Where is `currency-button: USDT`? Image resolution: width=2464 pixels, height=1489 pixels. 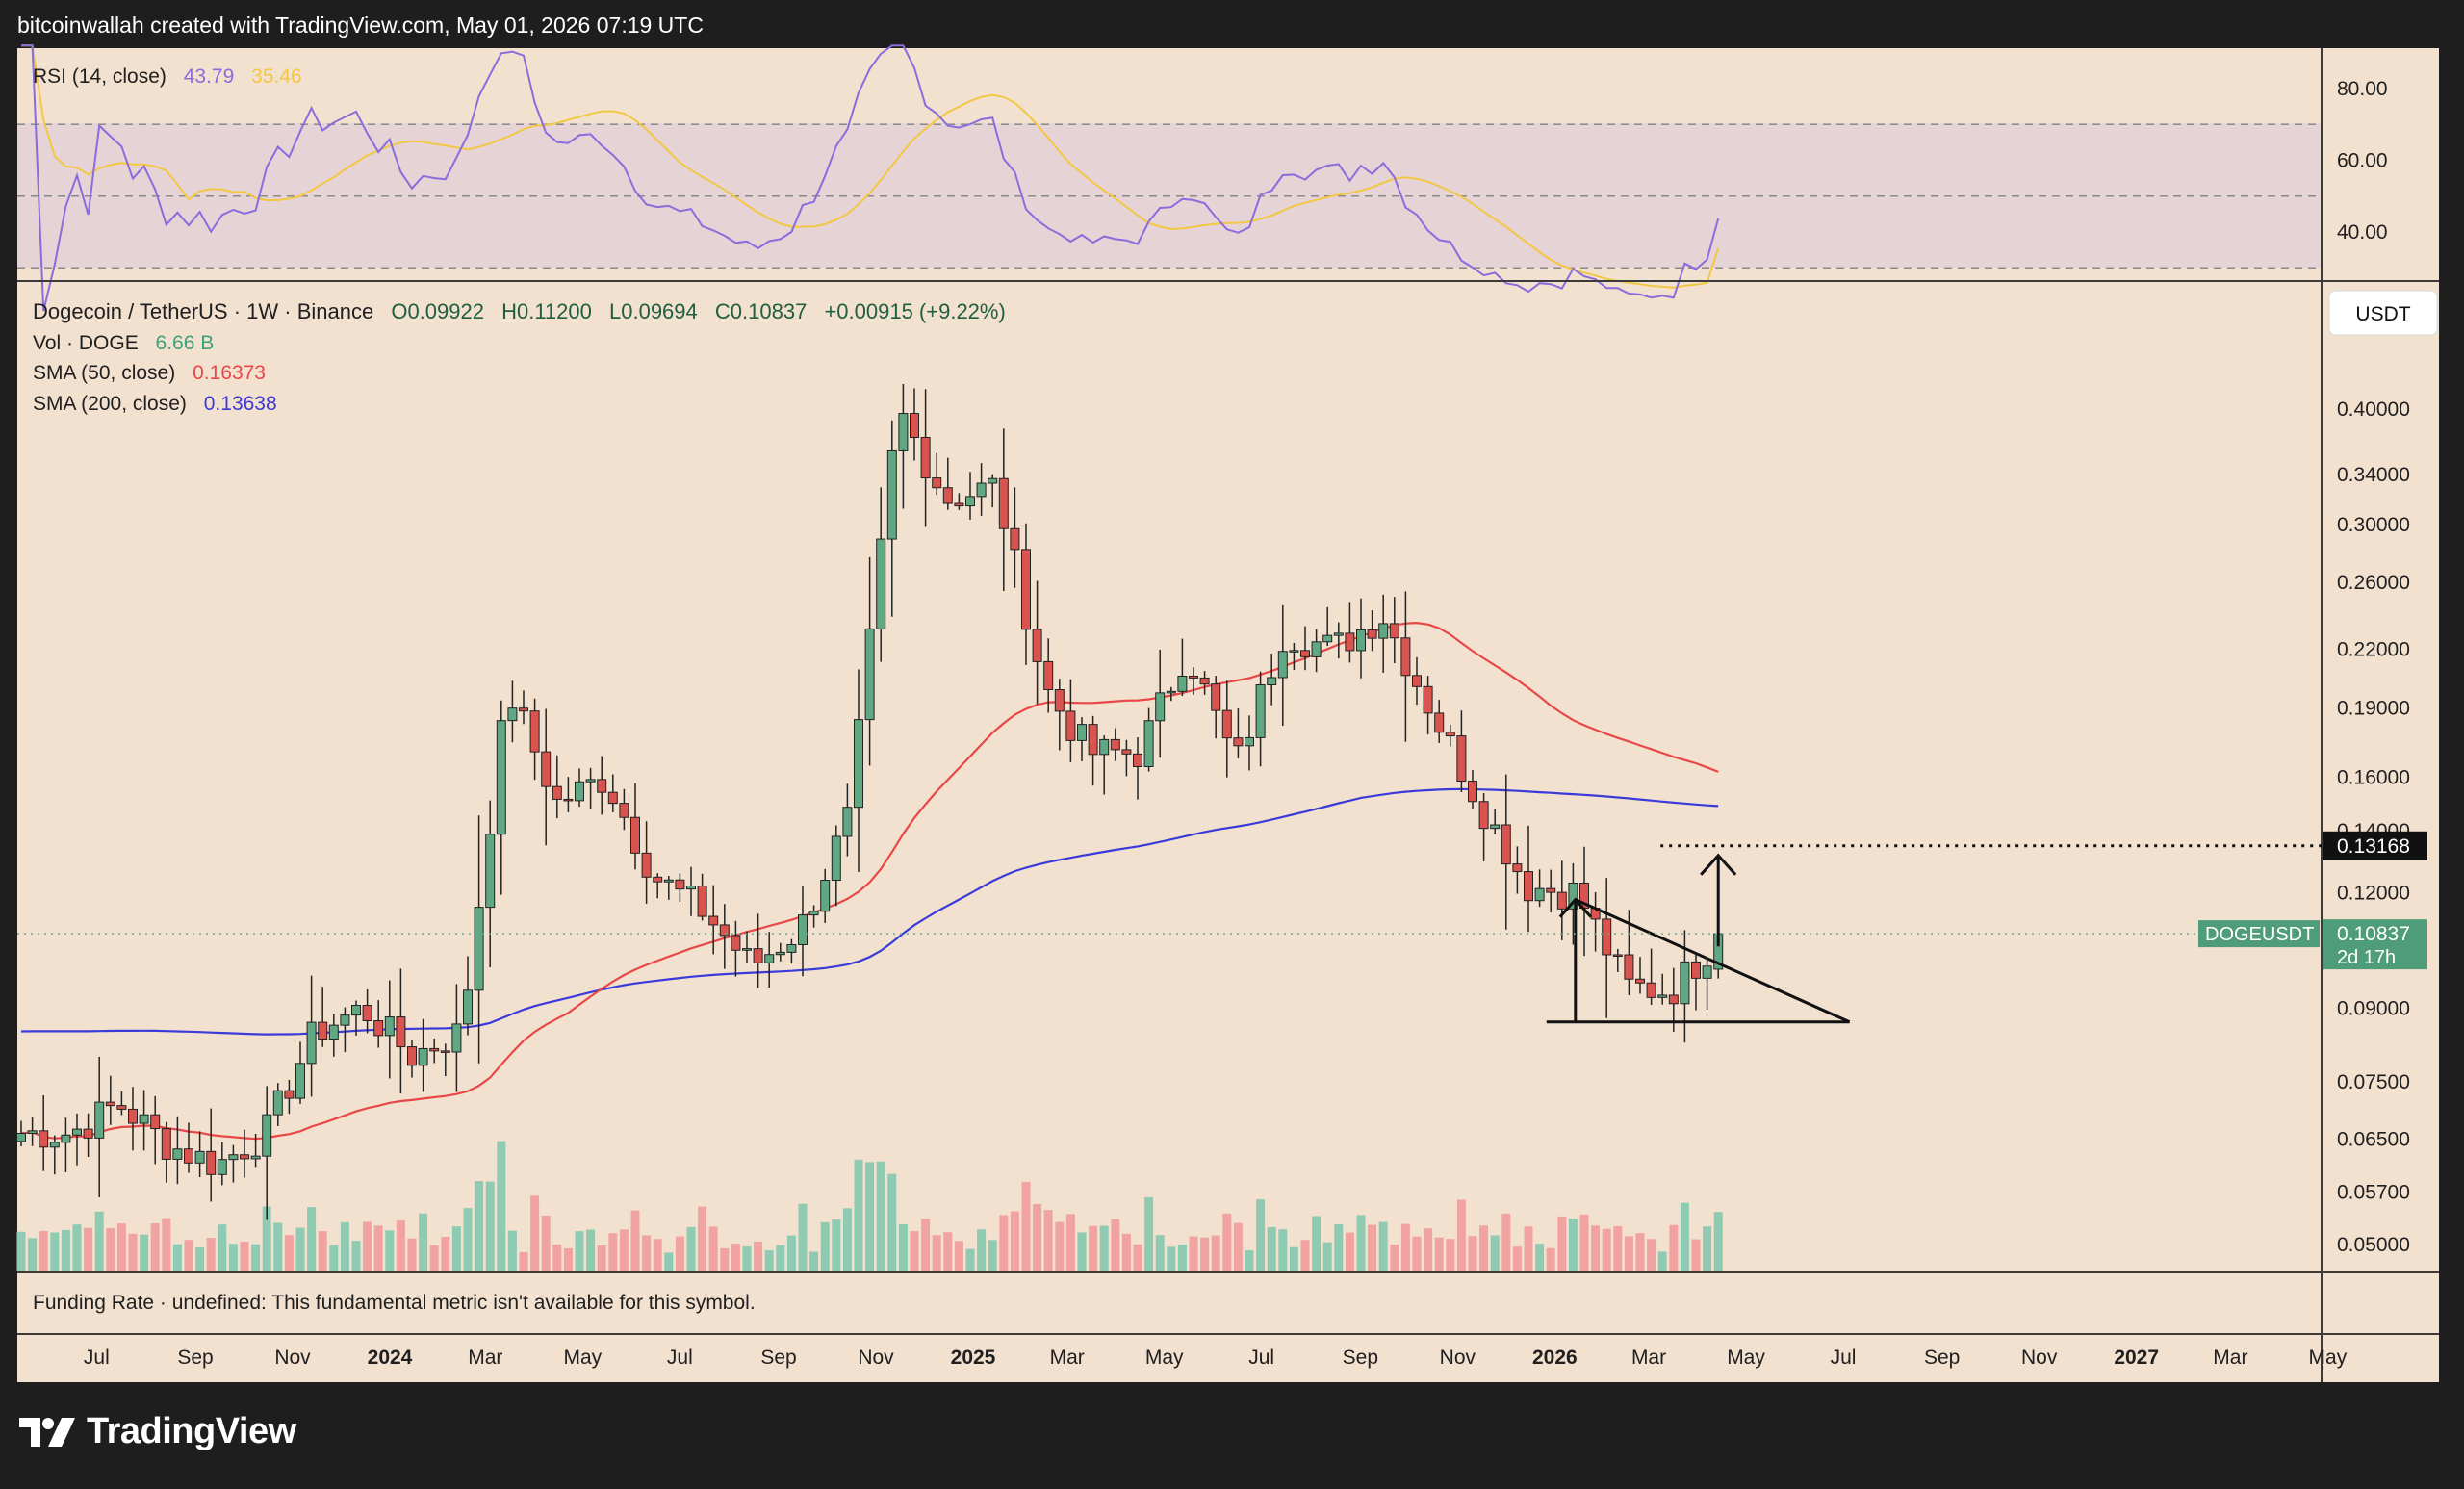 currency-button: USDT is located at coordinates (2383, 313).